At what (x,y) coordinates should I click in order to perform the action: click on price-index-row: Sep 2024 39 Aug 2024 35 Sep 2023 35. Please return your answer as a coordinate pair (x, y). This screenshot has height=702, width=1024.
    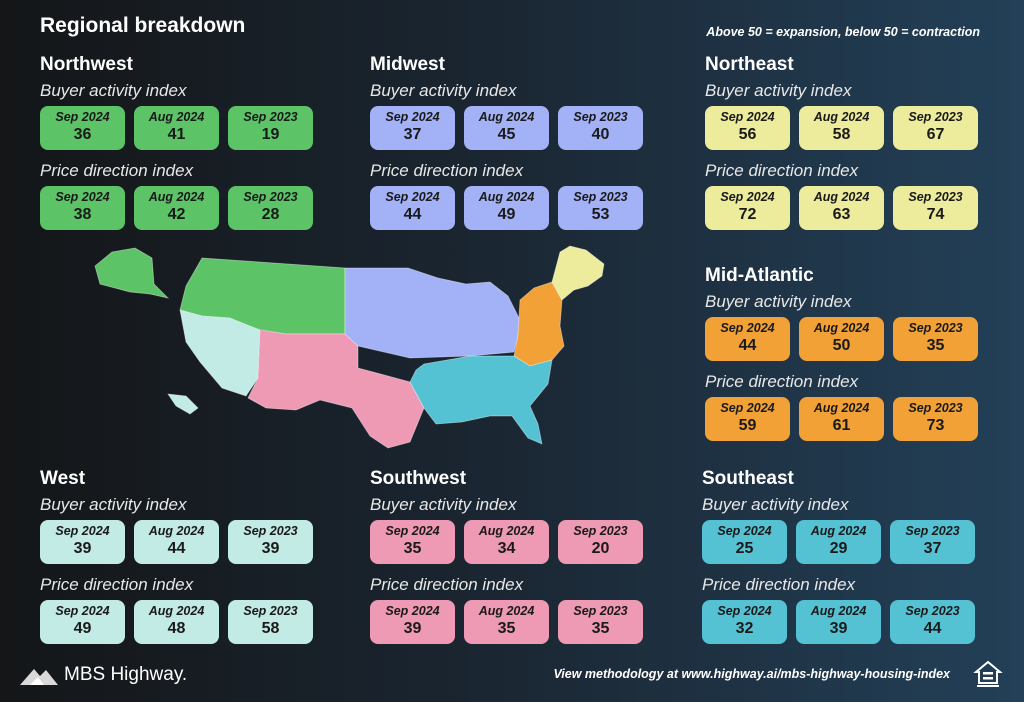
    Looking at the image, I should click on (520, 622).